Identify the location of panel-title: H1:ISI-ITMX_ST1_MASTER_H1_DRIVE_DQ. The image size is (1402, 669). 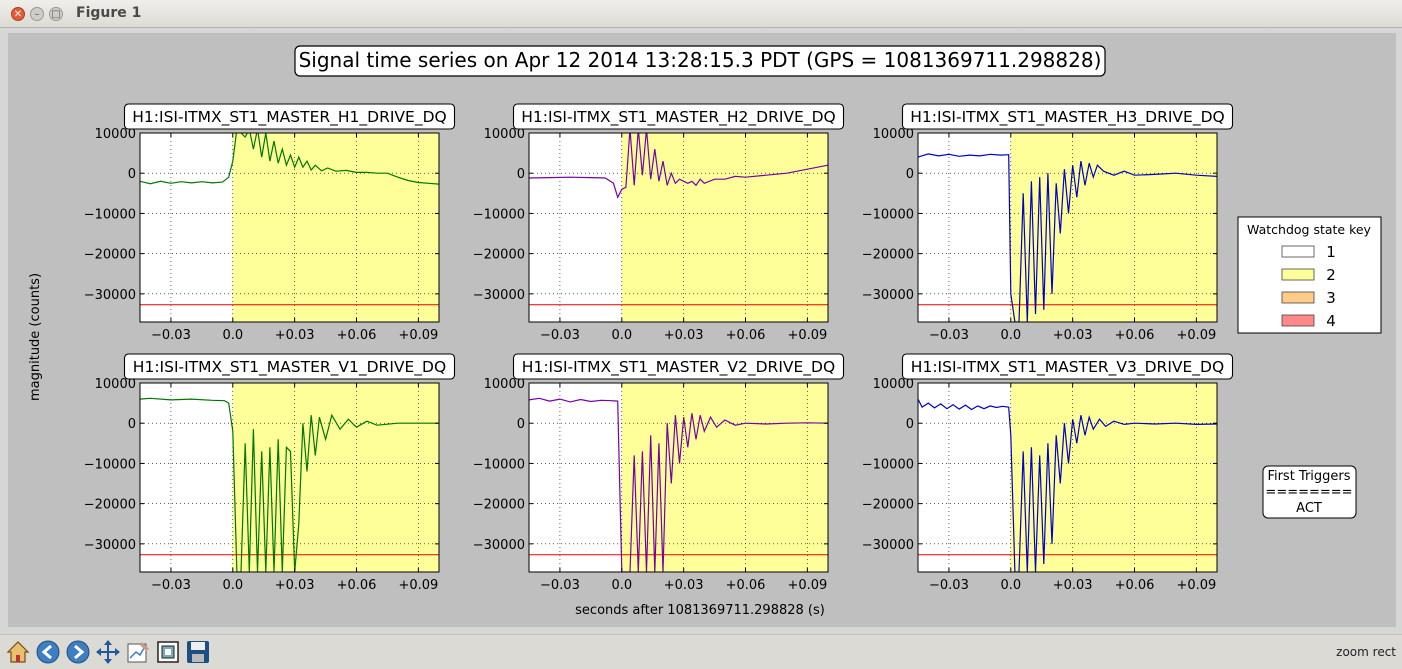
(289, 117).